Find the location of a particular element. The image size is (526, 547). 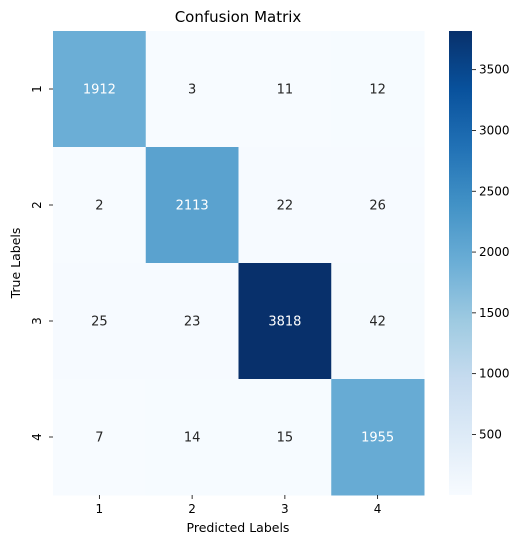

heatmap-cell-r3-c4 is located at coordinates (378, 321).